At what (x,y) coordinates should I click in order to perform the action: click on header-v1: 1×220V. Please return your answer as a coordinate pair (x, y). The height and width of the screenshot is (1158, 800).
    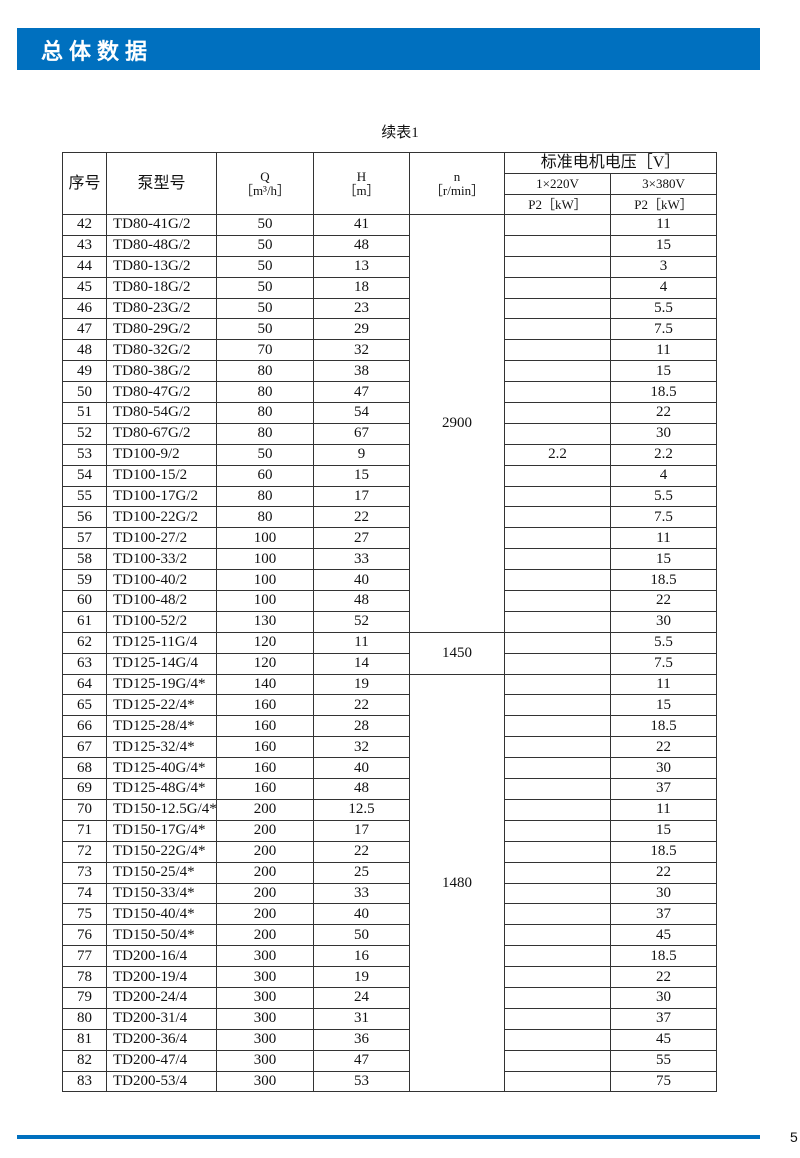
    Looking at the image, I should click on (557, 184).